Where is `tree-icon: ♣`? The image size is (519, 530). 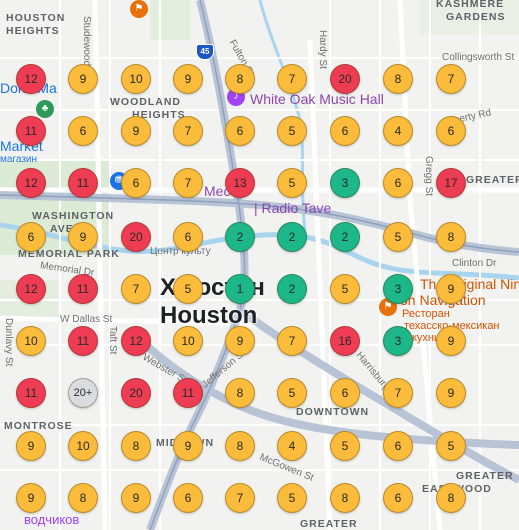
tree-icon: ♣ is located at coordinates (45, 109).